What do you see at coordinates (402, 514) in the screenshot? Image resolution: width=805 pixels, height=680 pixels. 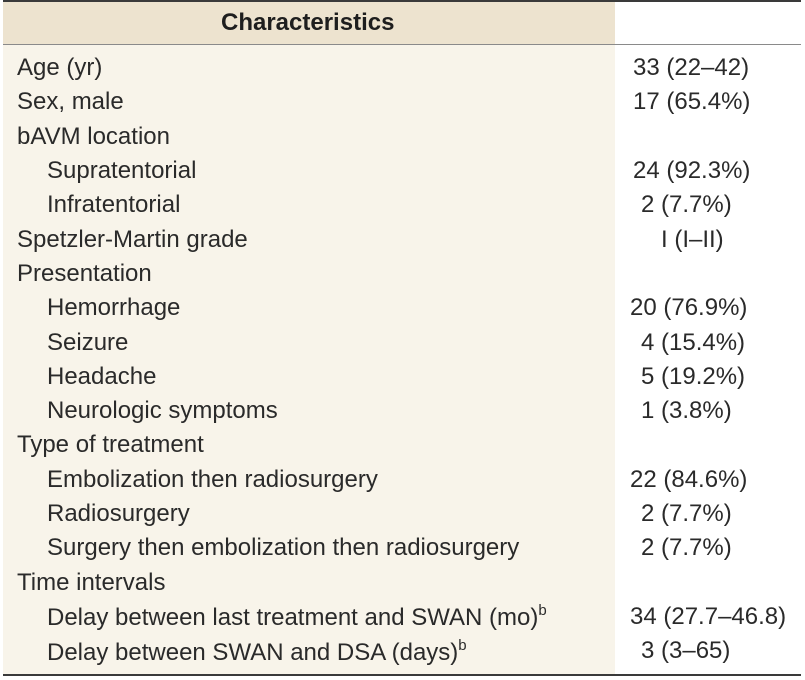 I see `table-row-radiosurgery: Radiosurgery 2 (7.7%)` at bounding box center [402, 514].